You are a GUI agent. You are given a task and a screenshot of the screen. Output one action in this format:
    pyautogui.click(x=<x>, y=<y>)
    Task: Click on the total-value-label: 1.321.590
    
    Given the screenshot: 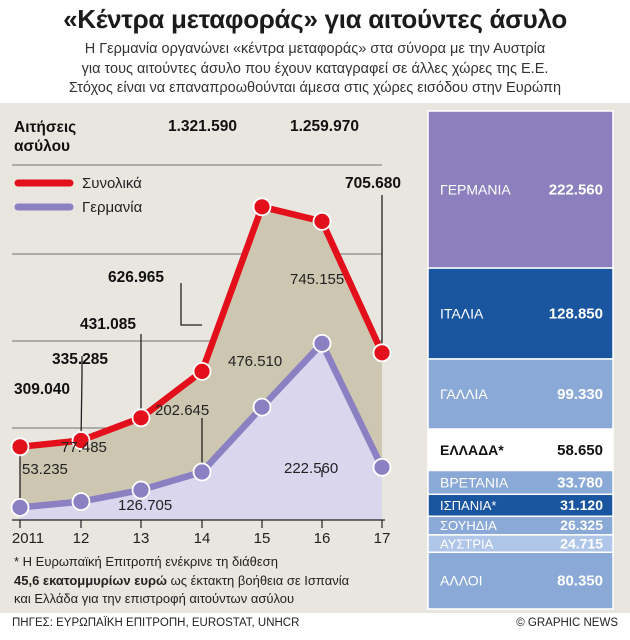 What is the action you would take?
    pyautogui.click(x=202, y=126)
    